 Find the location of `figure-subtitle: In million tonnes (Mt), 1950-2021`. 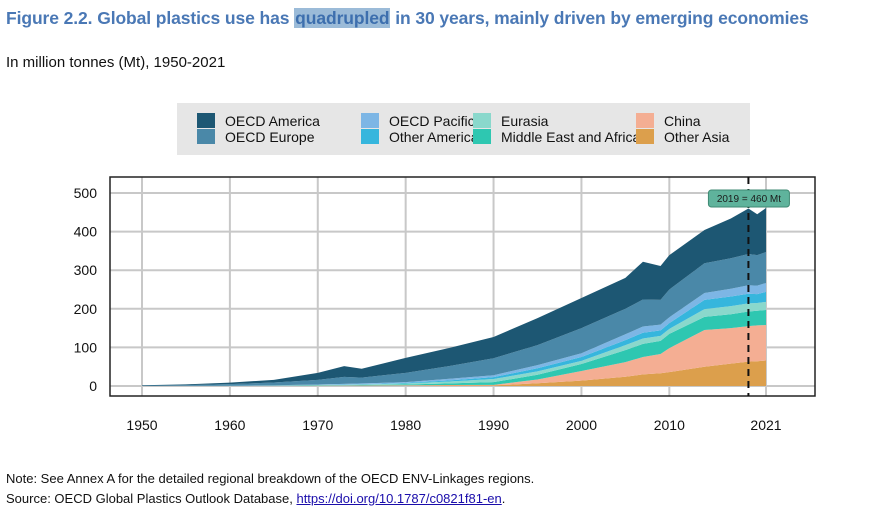

figure-subtitle: In million tonnes (Mt), 1950-2021 is located at coordinates (116, 62).